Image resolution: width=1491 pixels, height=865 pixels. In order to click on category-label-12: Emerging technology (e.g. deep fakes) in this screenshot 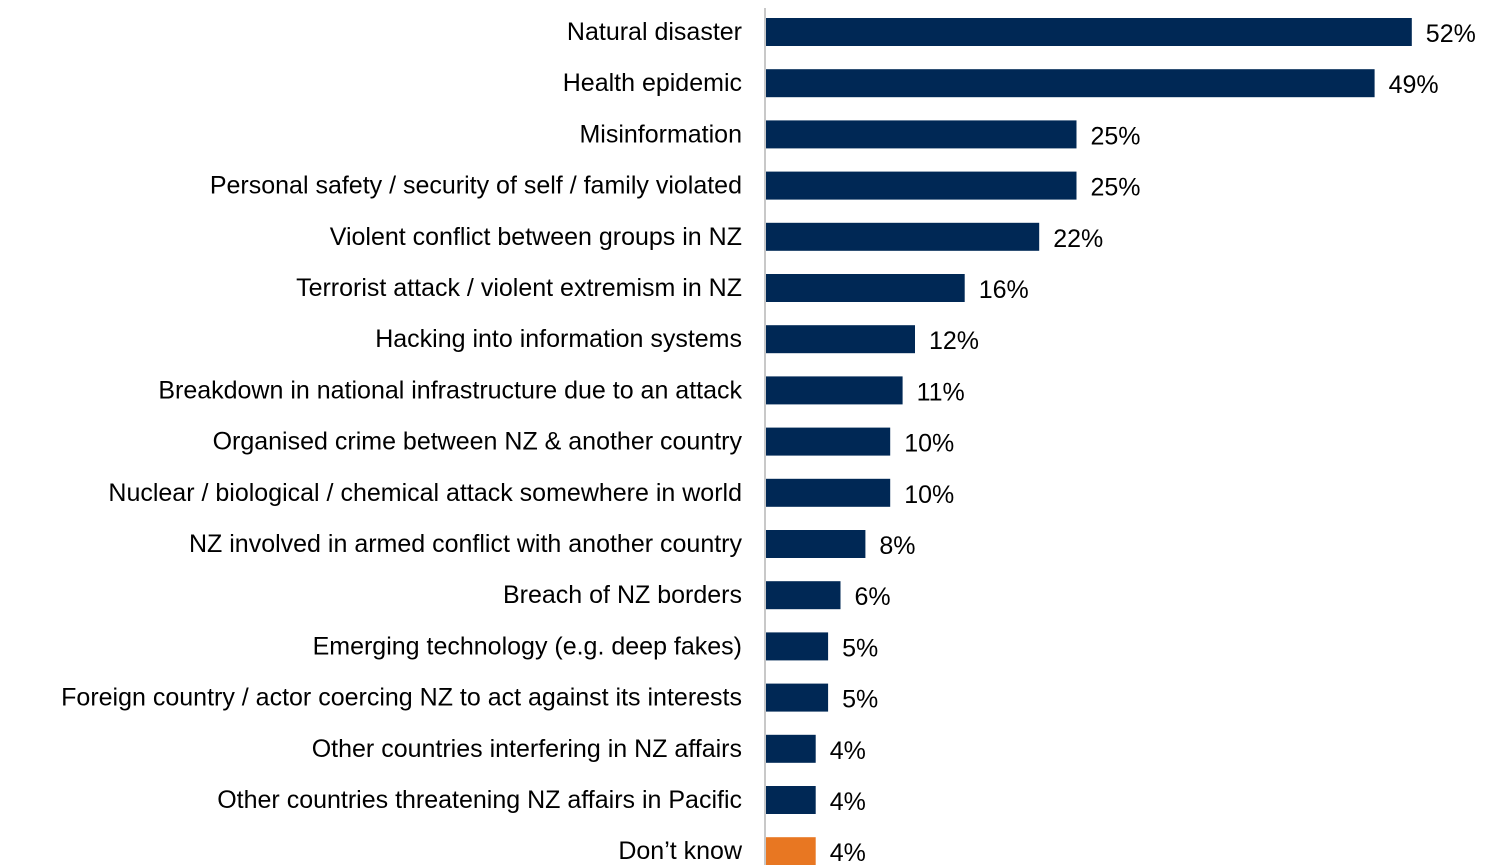, I will do `click(527, 646)`.